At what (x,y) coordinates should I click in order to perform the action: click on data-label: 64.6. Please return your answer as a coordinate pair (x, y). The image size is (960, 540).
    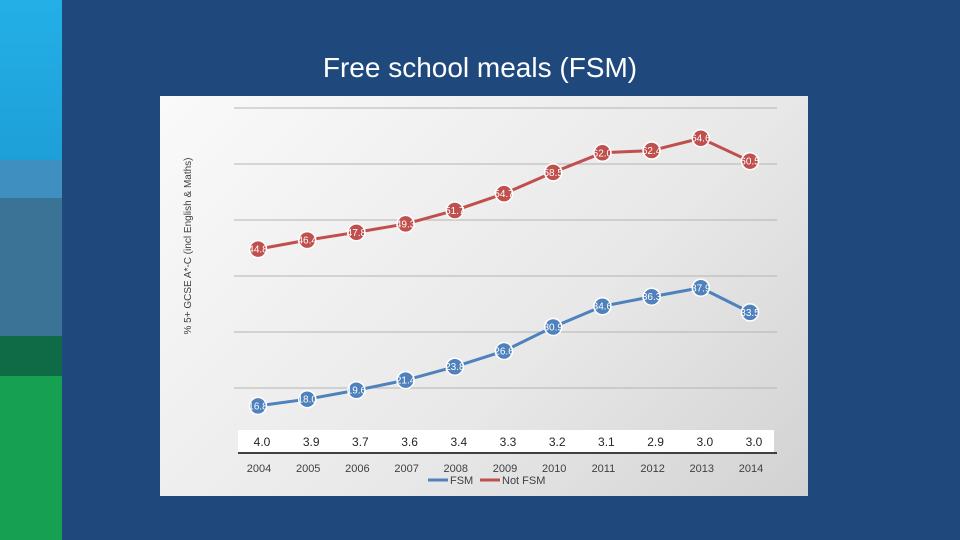
    Looking at the image, I should click on (701, 139).